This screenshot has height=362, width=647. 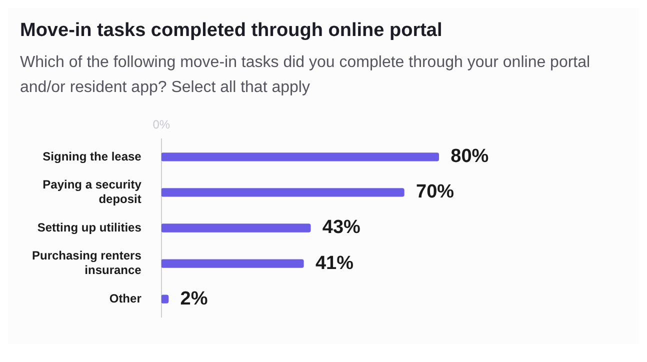 I want to click on y-tick-label: Setting up utilities, so click(x=89, y=227).